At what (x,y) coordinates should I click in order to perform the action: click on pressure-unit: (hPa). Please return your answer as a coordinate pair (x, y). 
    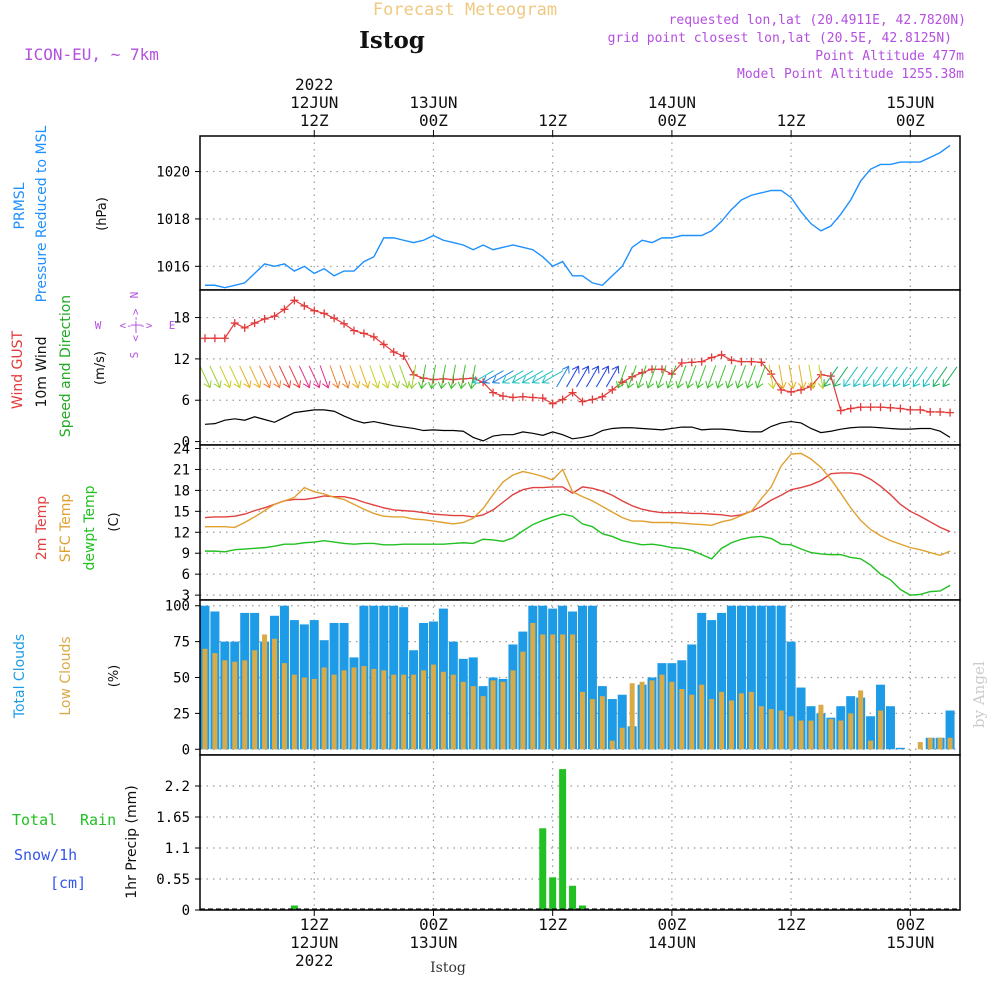
    Looking at the image, I should click on (102, 214).